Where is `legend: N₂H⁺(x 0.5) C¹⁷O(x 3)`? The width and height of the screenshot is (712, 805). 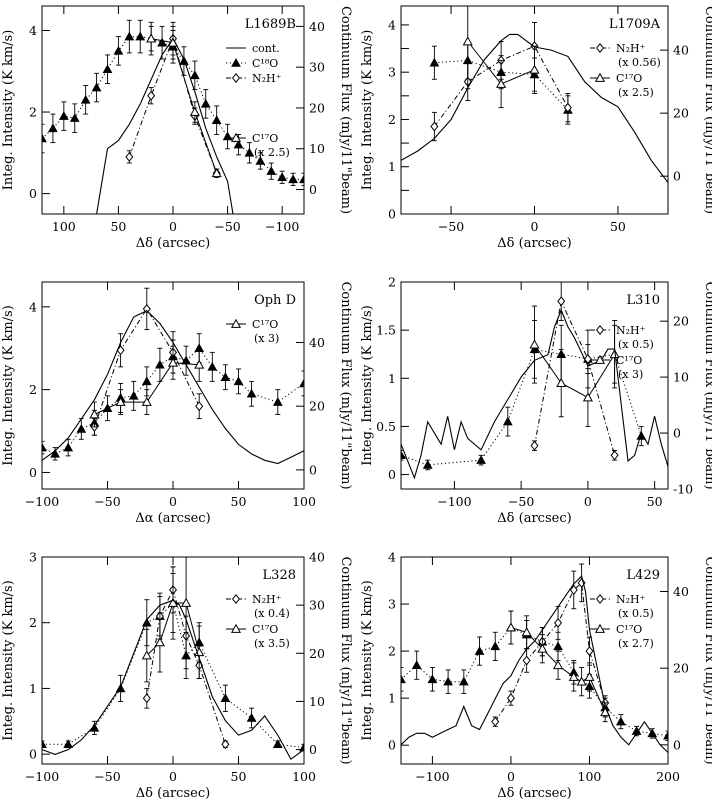 legend: N₂H⁺(x 0.5) C¹⁷O(x 3) is located at coordinates (622, 352).